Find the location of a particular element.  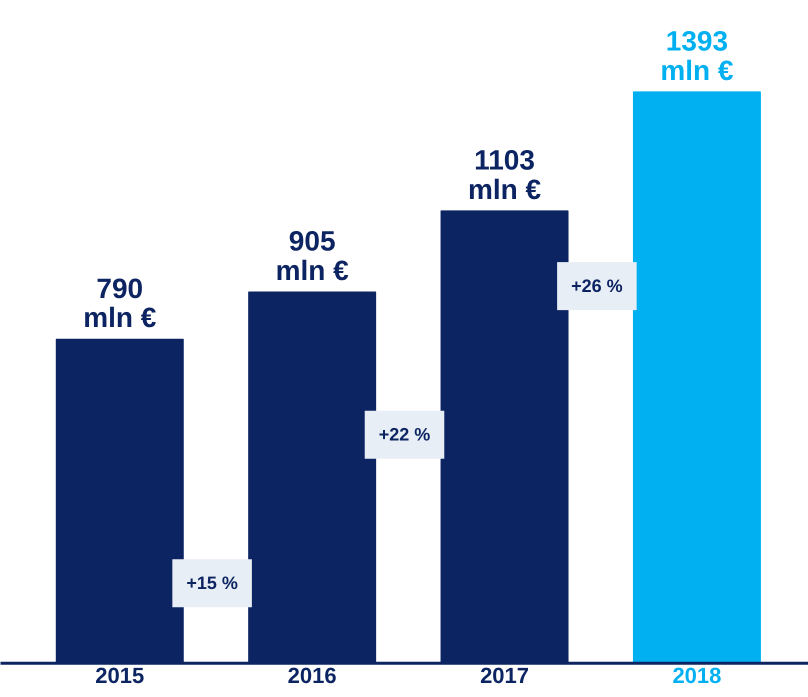

annotation: +26 % is located at coordinates (597, 286).